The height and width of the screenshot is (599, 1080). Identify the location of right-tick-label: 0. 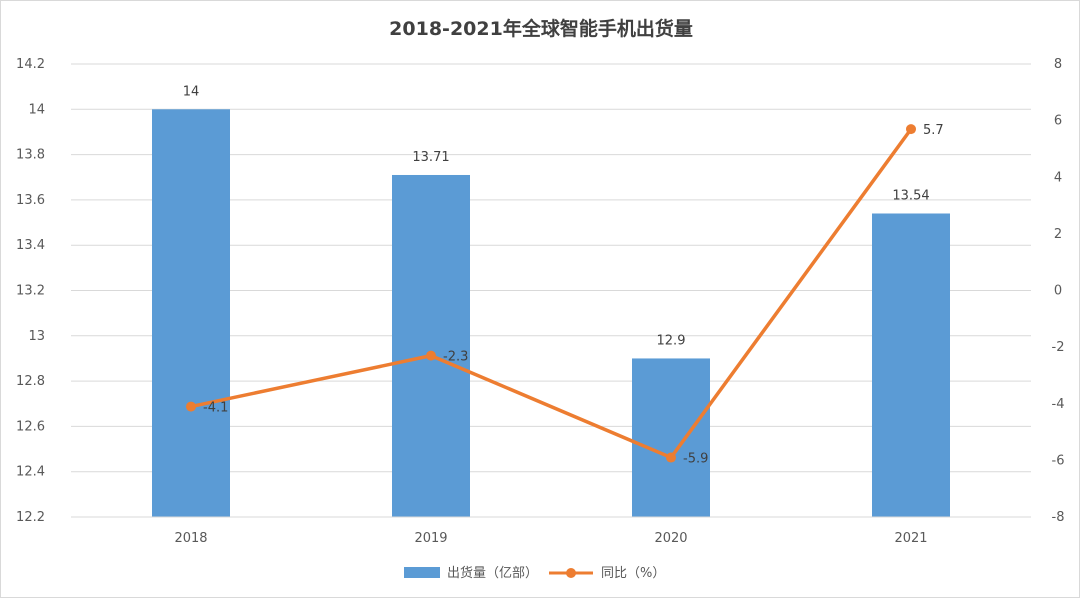
(1058, 291).